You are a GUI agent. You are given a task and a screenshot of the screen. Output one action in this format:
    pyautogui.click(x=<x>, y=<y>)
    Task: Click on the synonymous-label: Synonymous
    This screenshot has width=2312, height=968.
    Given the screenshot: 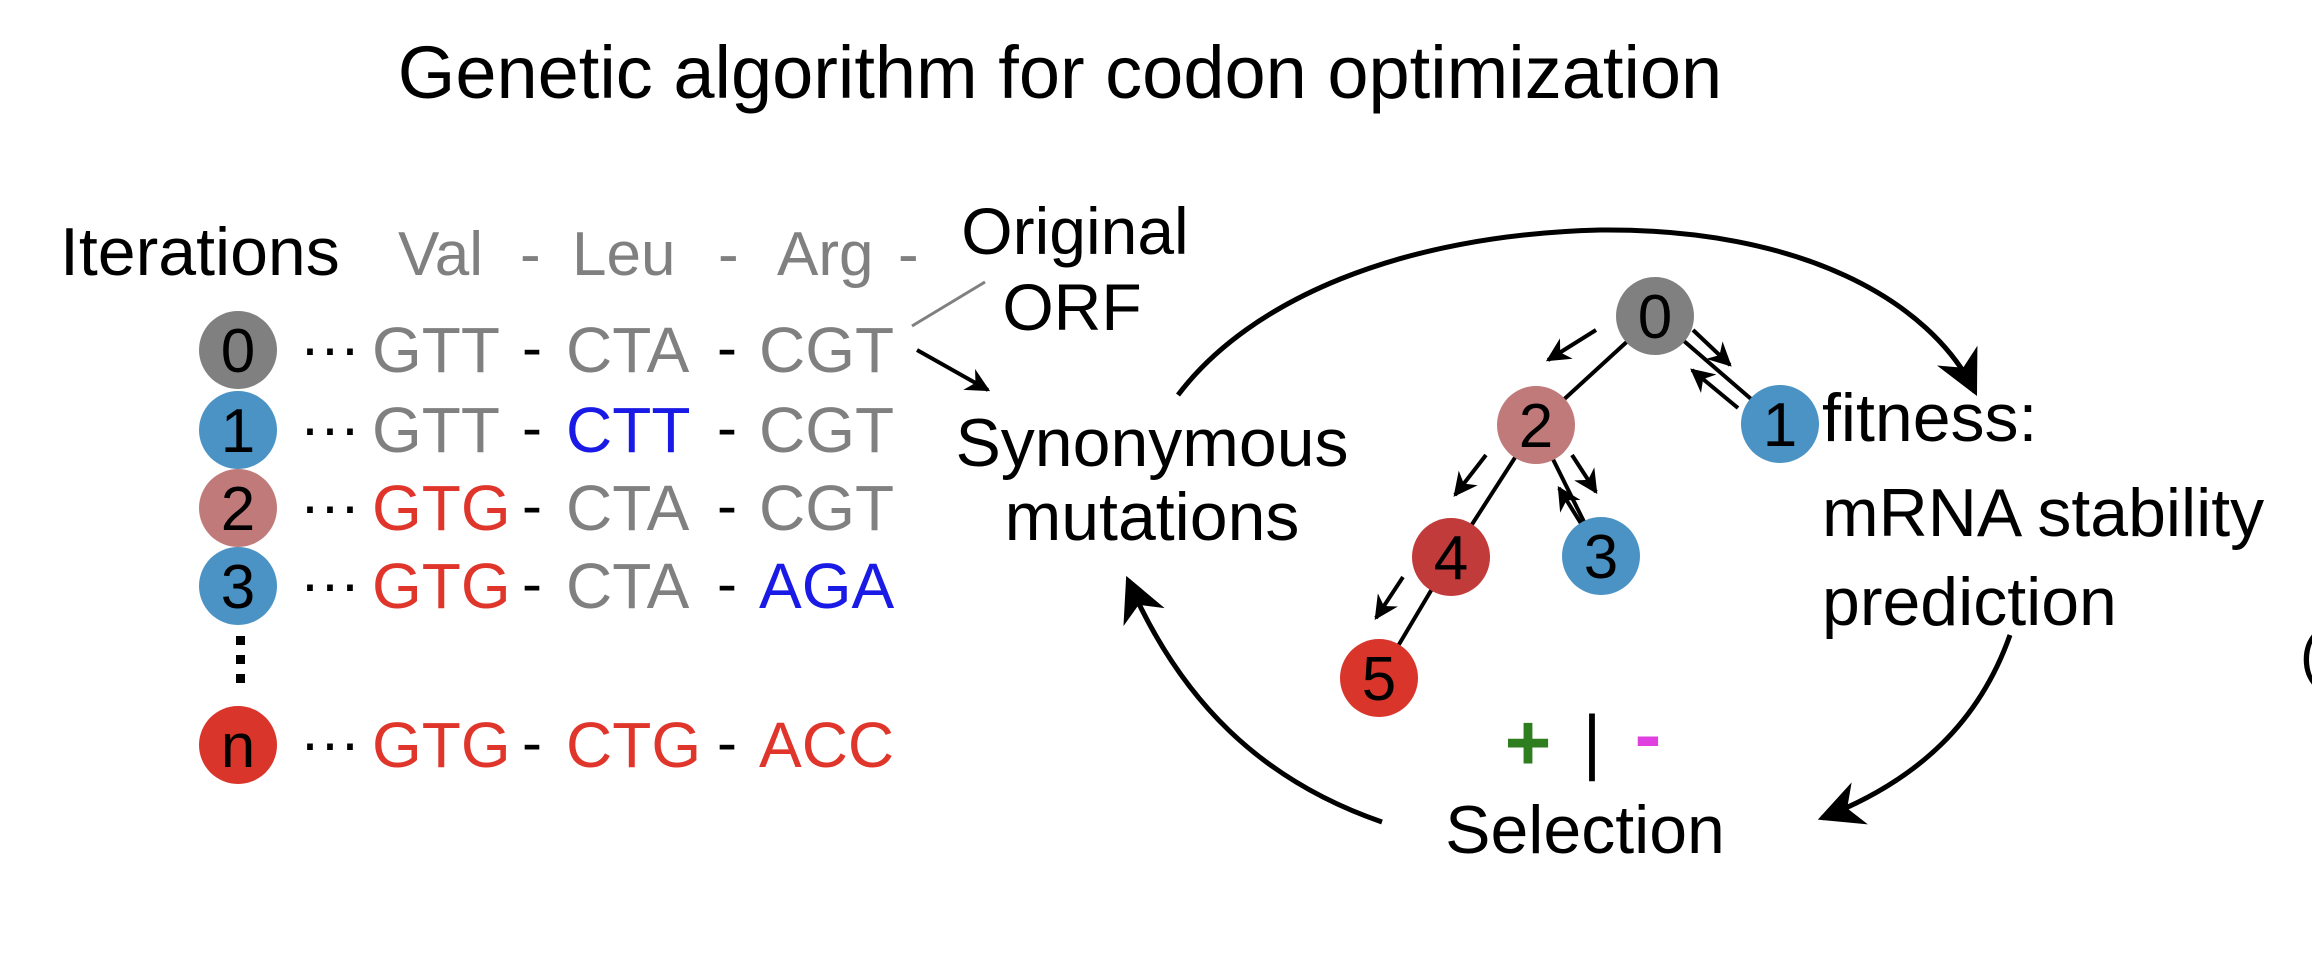 What is the action you would take?
    pyautogui.click(x=1151, y=443)
    